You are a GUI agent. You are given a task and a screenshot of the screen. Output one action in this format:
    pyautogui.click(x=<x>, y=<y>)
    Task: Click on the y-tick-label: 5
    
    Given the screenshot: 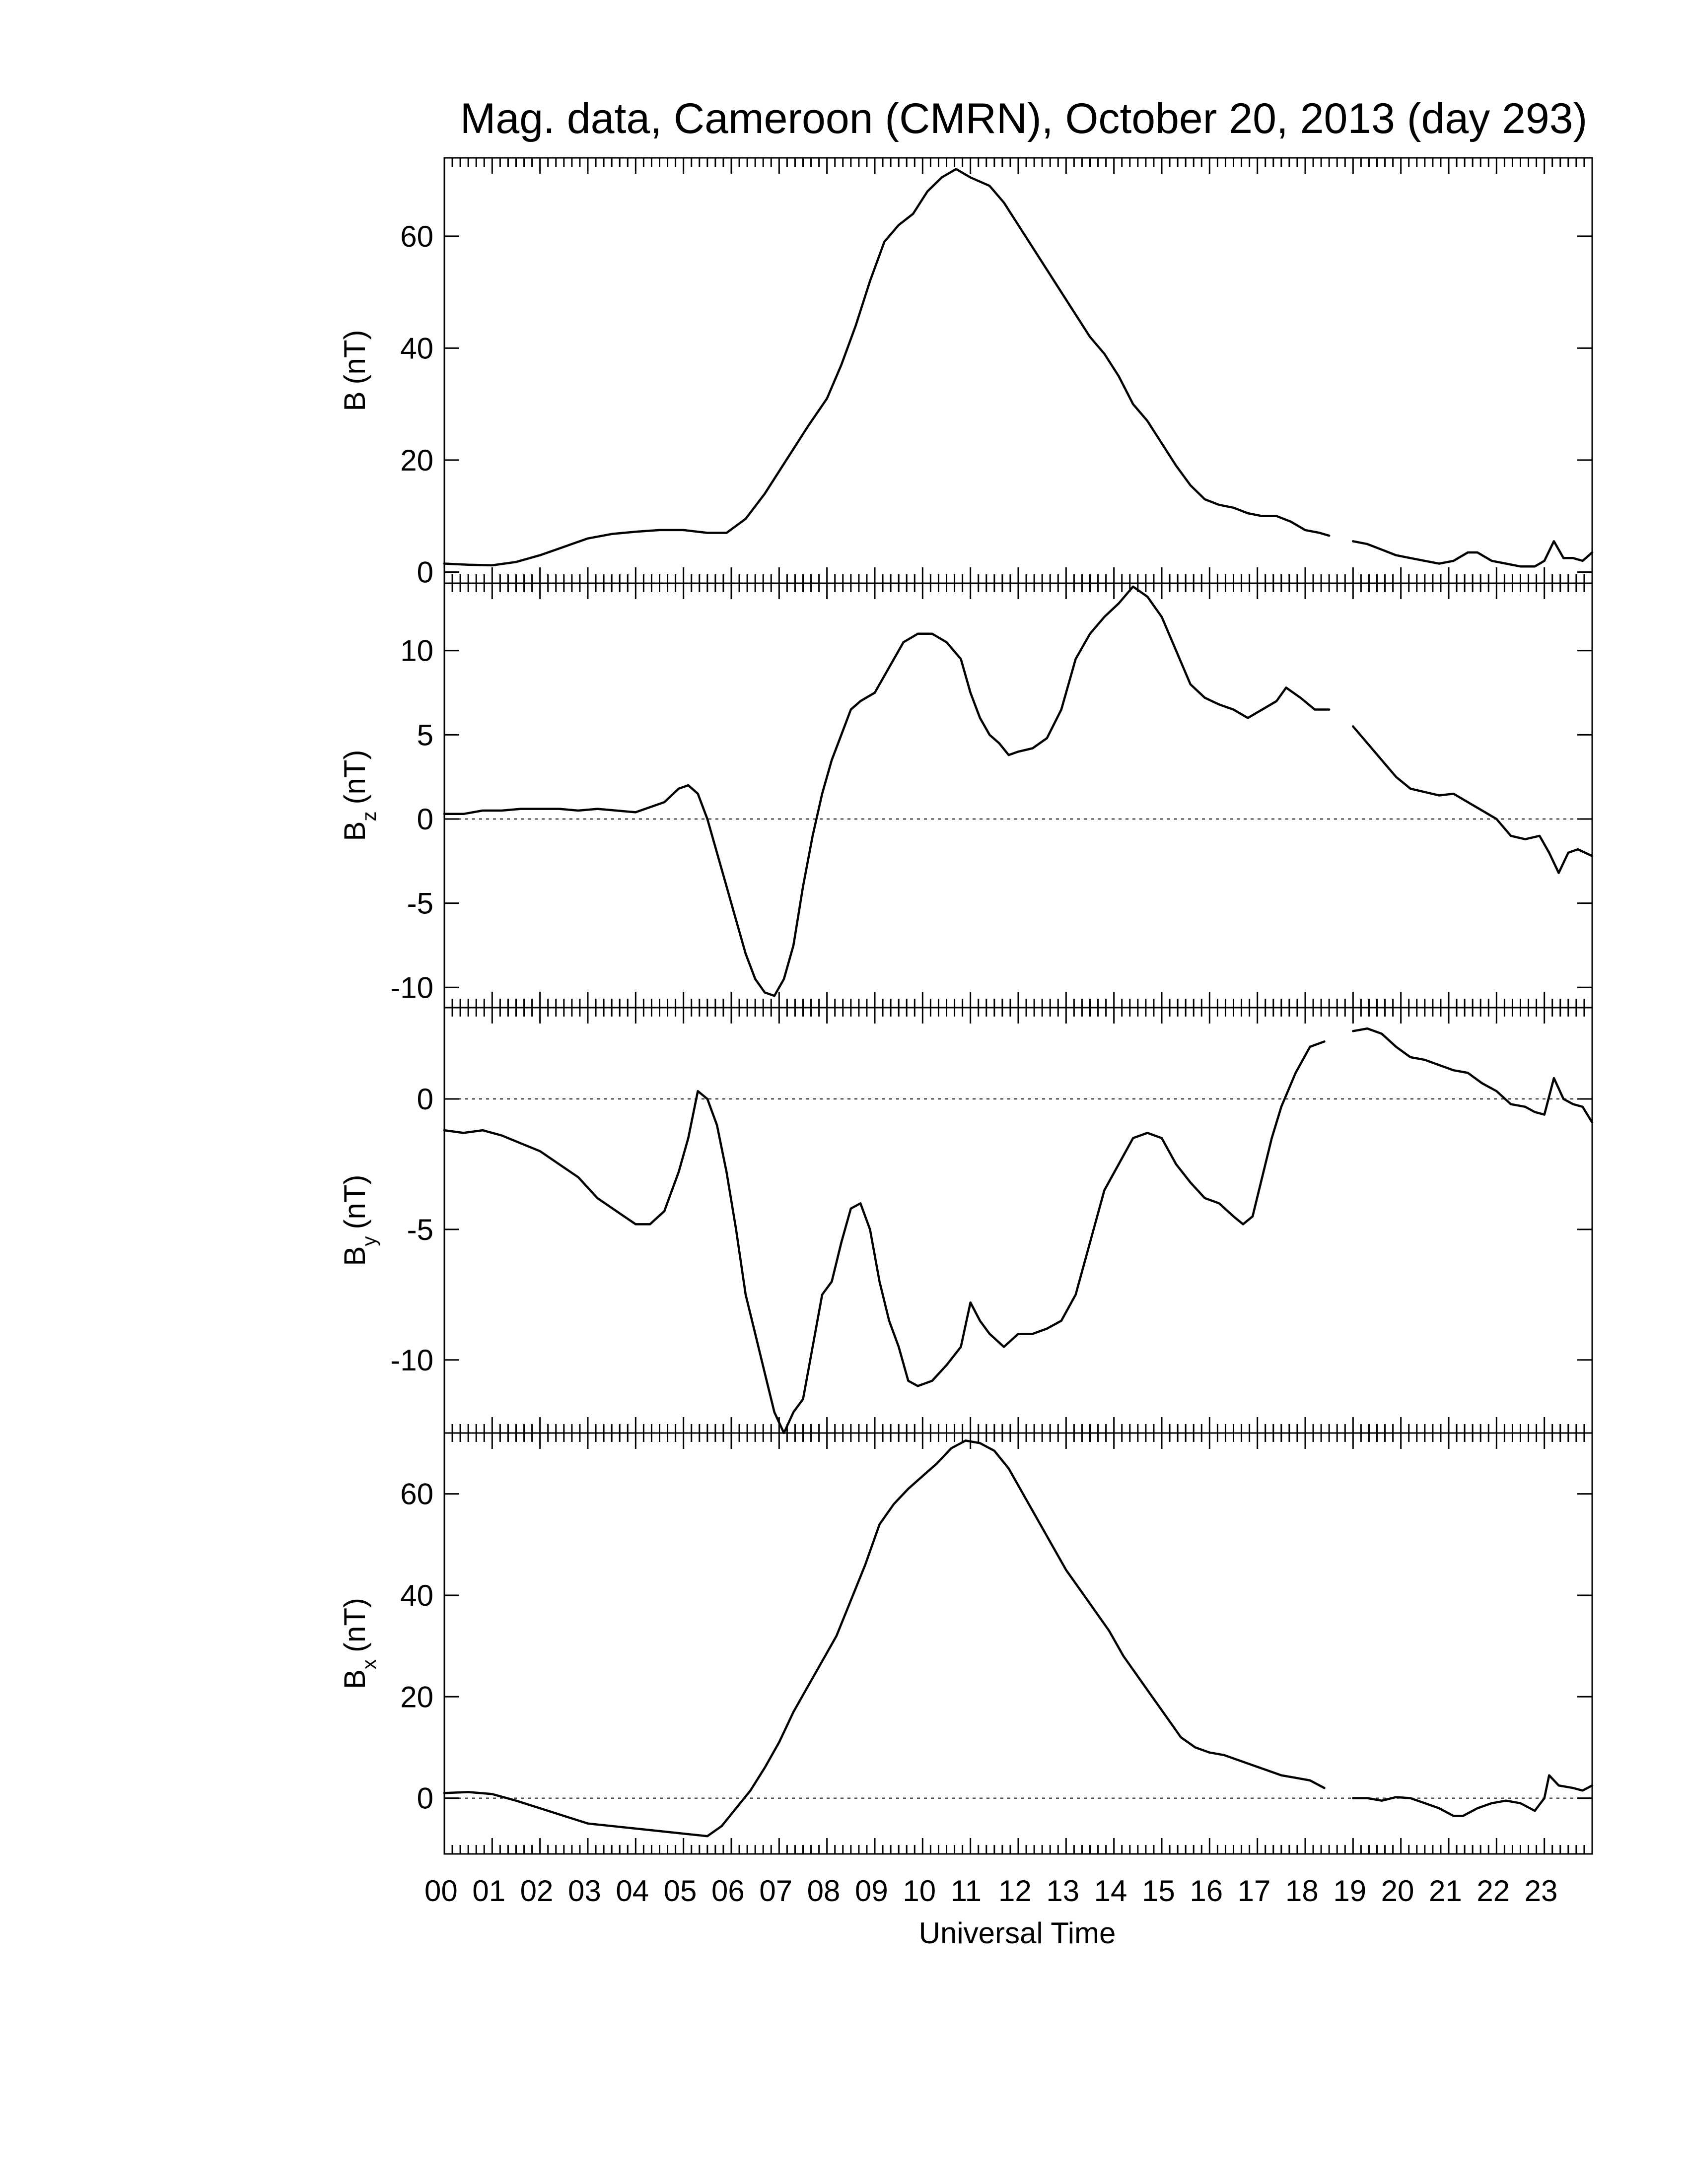 What is the action you would take?
    pyautogui.click(x=425, y=734)
    